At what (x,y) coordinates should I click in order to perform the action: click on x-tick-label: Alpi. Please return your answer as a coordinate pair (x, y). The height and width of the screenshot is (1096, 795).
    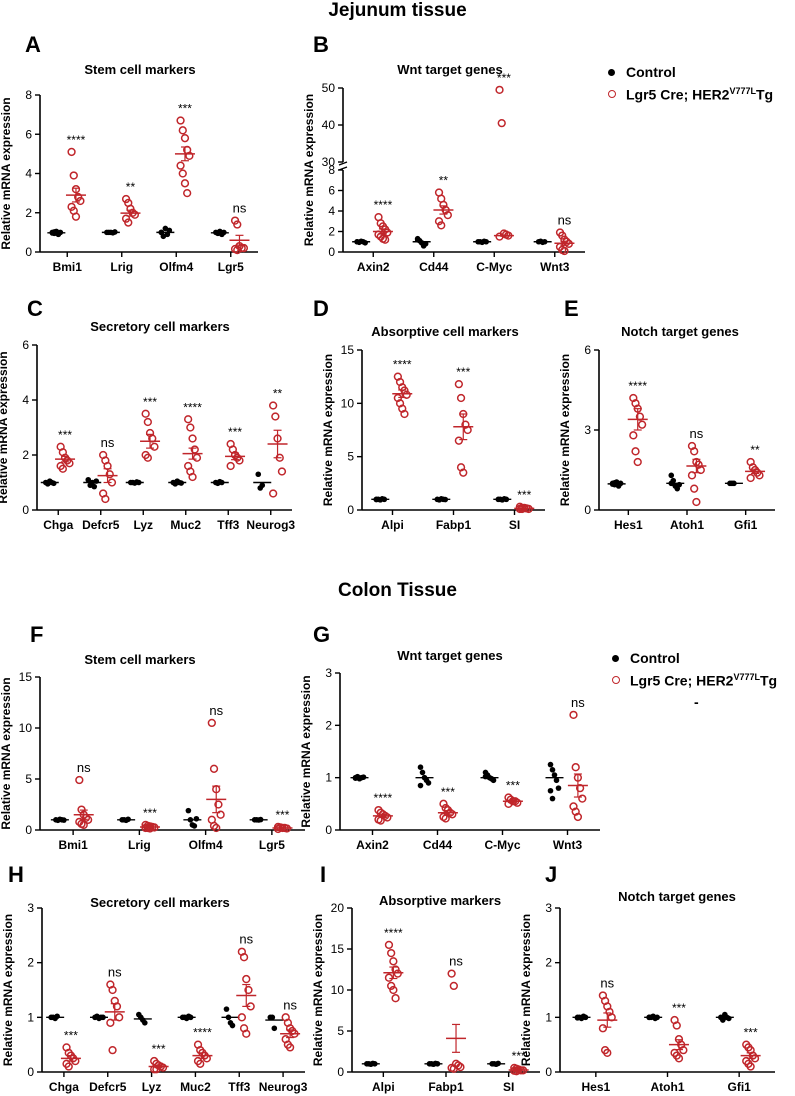
    Looking at the image, I should click on (383, 1087).